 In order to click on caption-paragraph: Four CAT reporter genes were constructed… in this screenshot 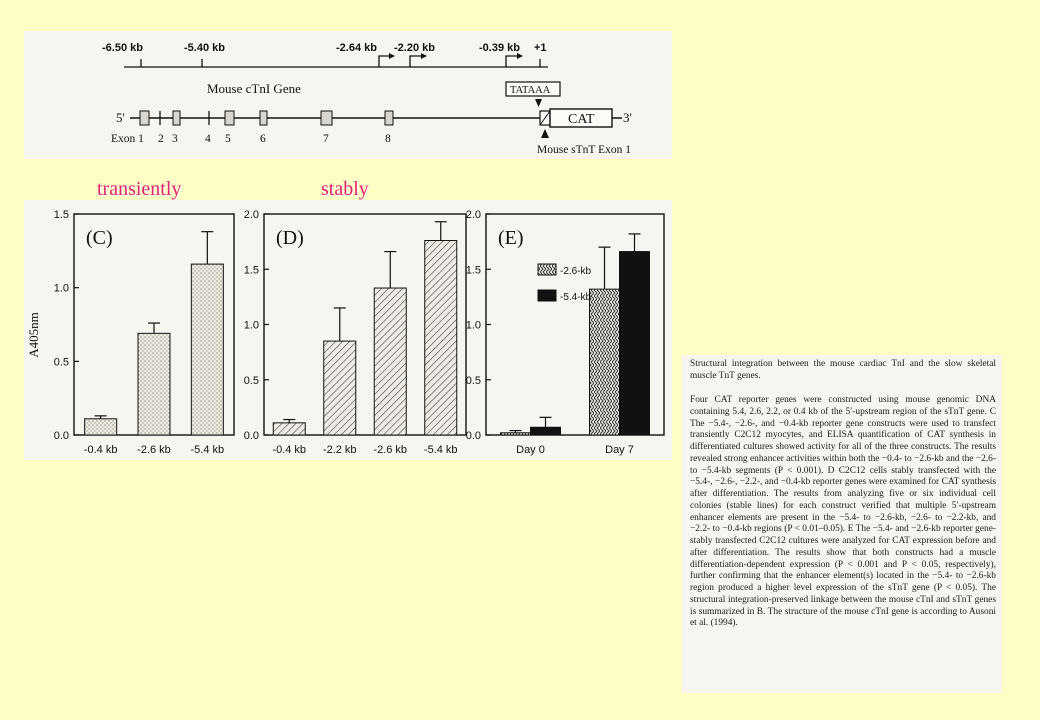, I will do `click(844, 512)`.